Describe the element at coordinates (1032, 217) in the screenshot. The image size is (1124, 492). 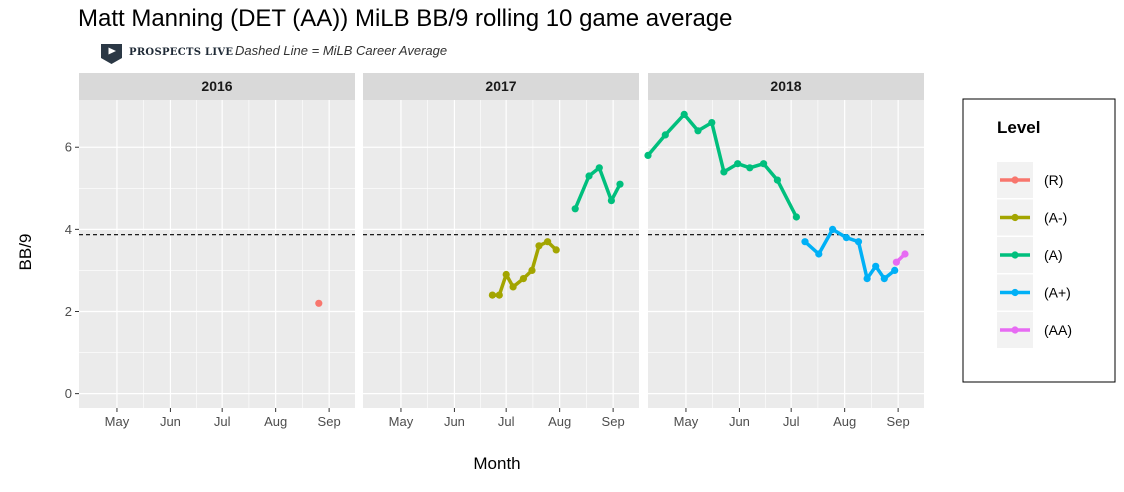
I see `legend-item: (A-)` at that location.